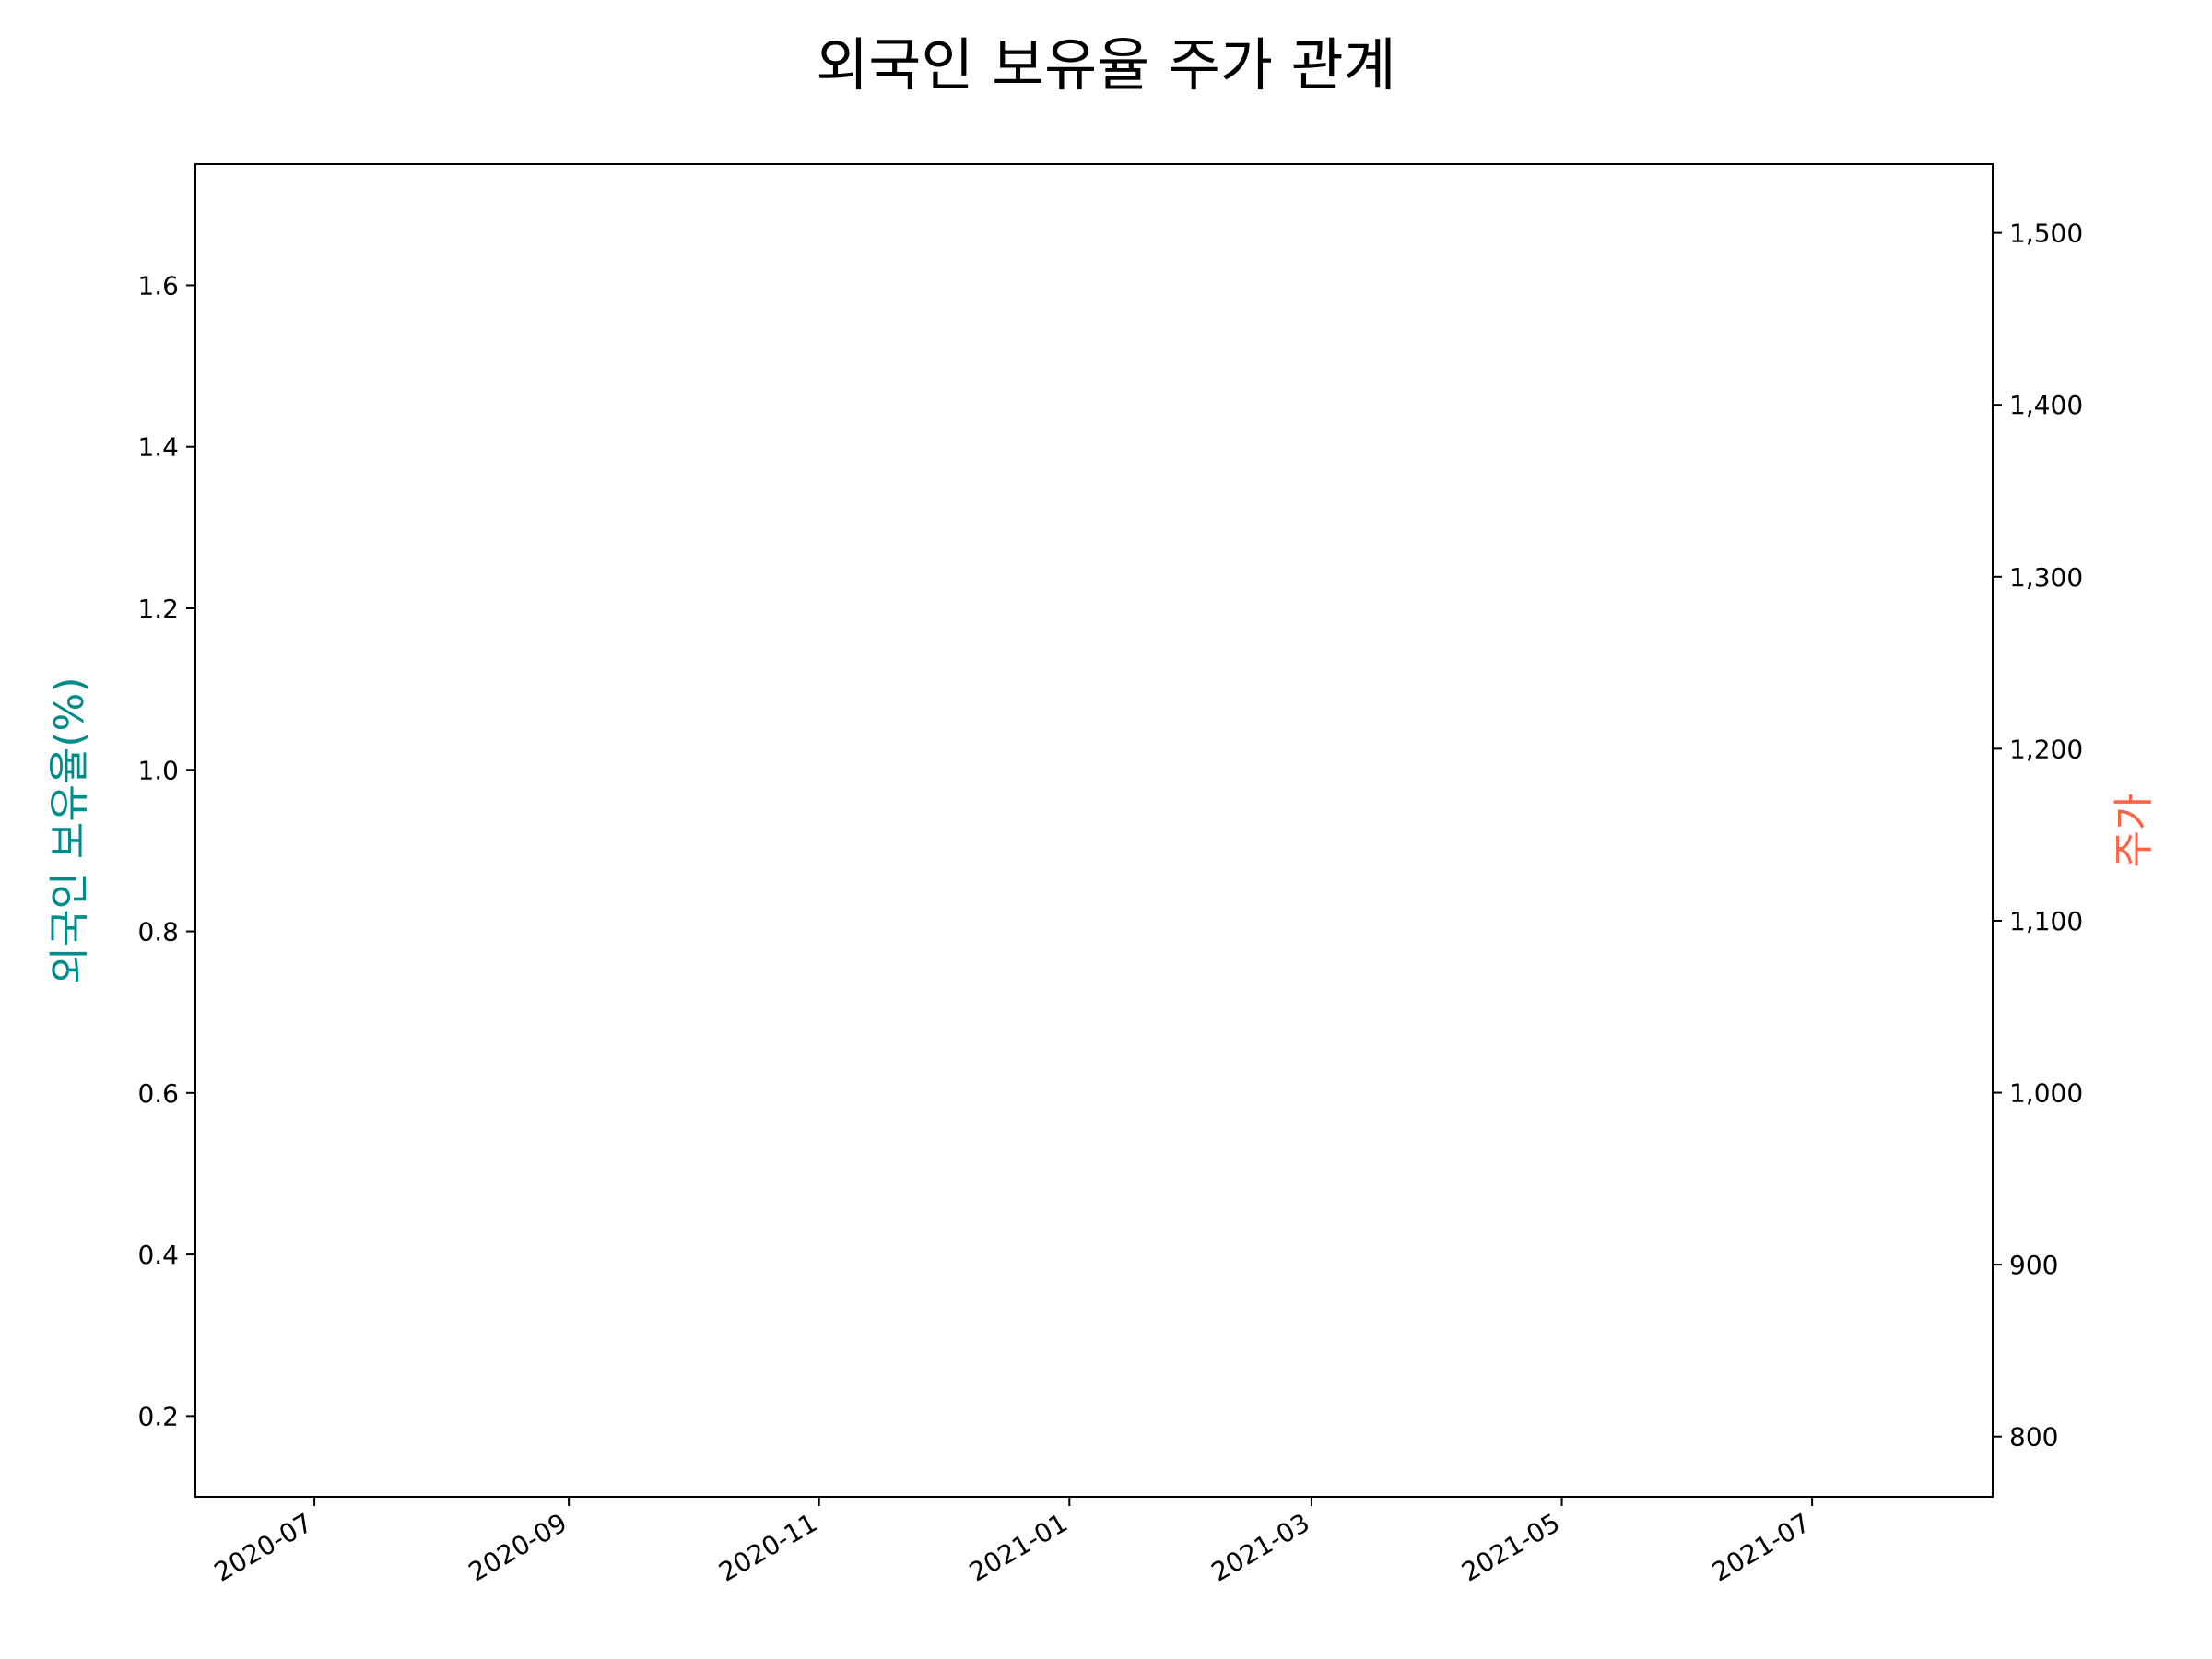  I want to click on y-left-tick-label: 0.8, so click(158, 932).